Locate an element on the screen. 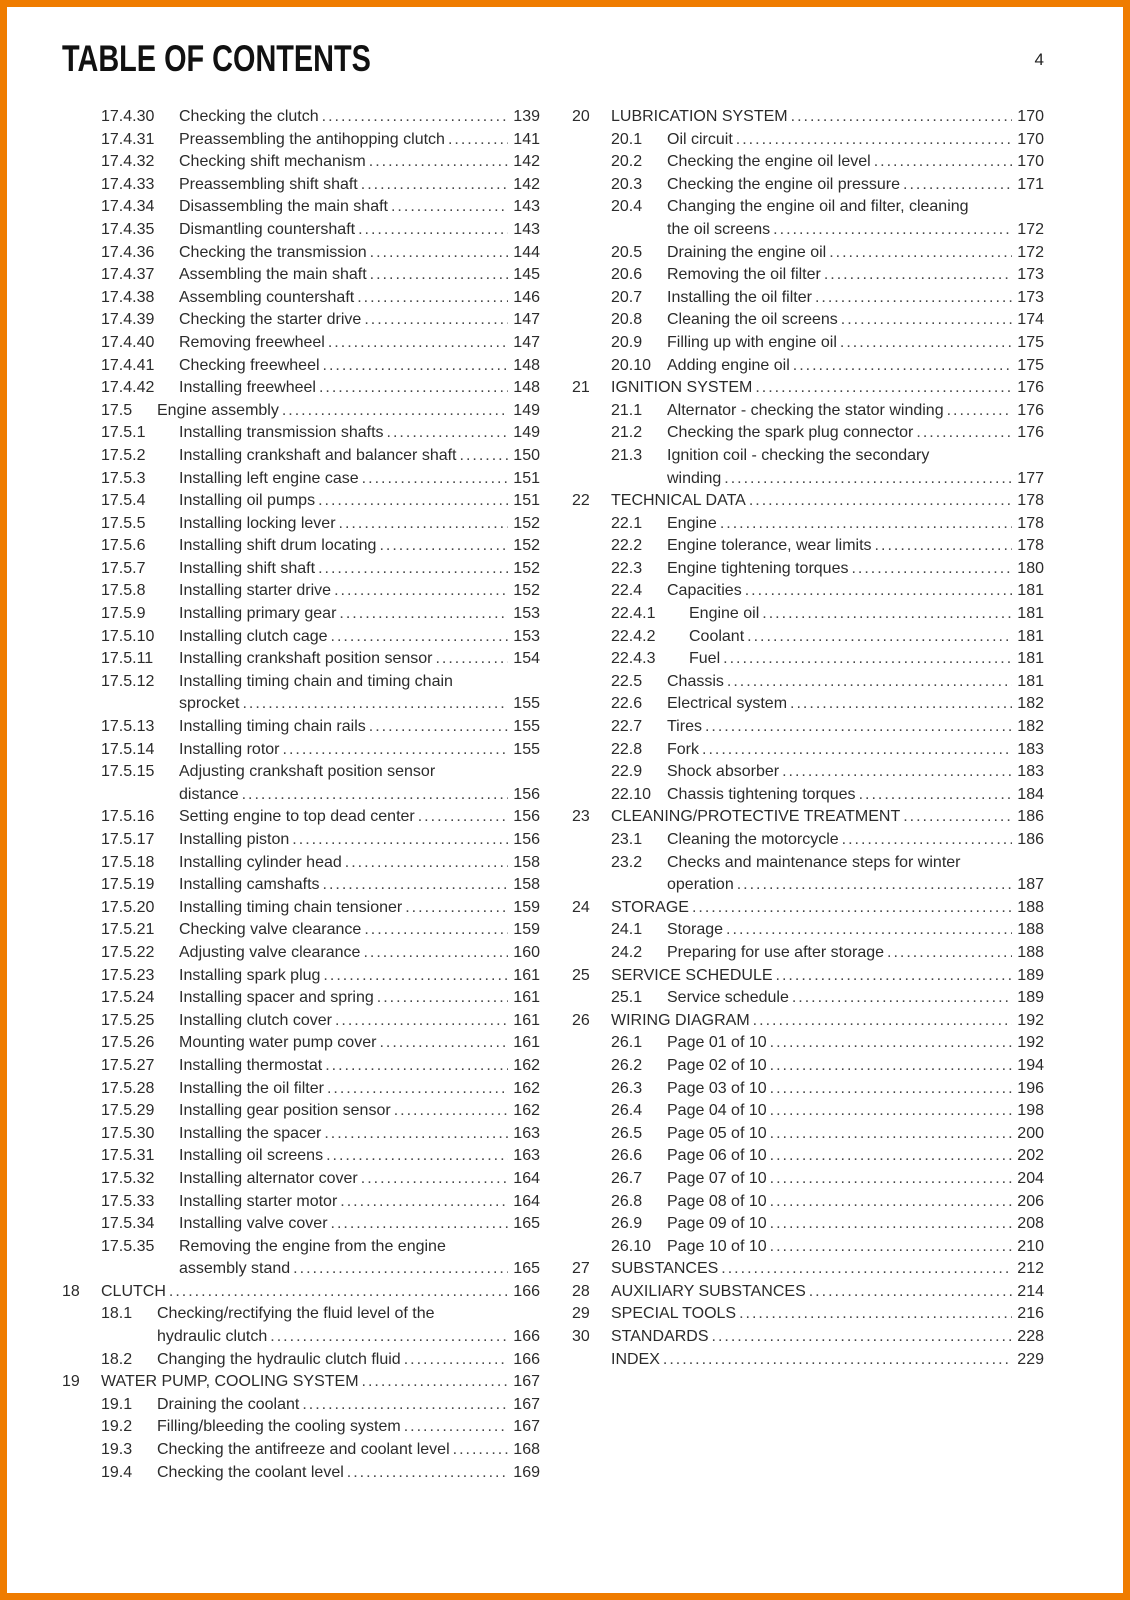 Image resolution: width=1130 pixels, height=1600 pixels. toc-line: assembly stand 165 is located at coordinates (320, 1269).